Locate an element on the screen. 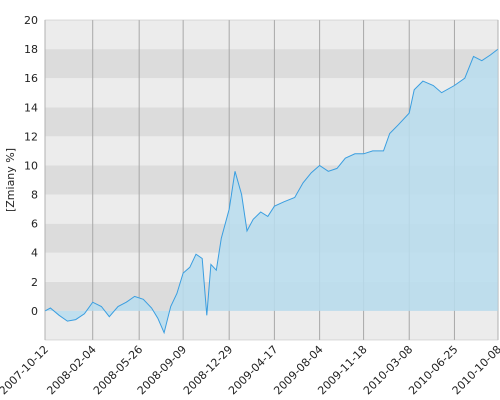 This screenshot has width=500, height=400. y-tick-label: 4 is located at coordinates (34, 253).